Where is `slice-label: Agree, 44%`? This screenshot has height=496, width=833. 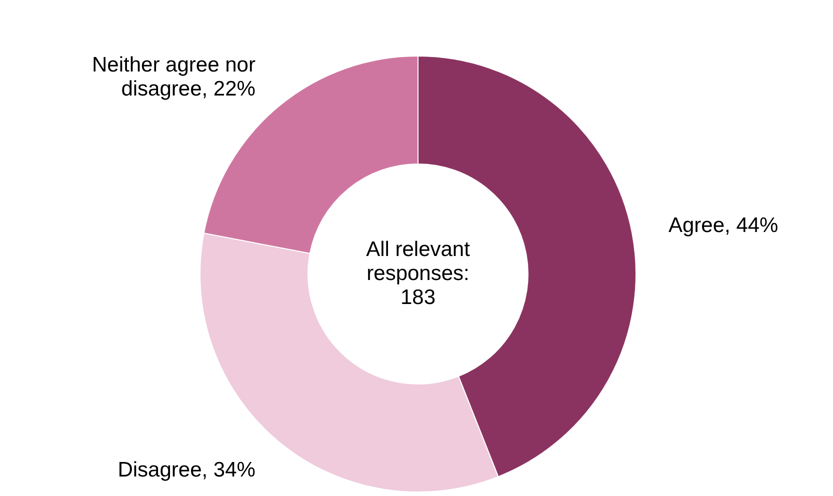
slice-label: Agree, 44% is located at coordinates (723, 226).